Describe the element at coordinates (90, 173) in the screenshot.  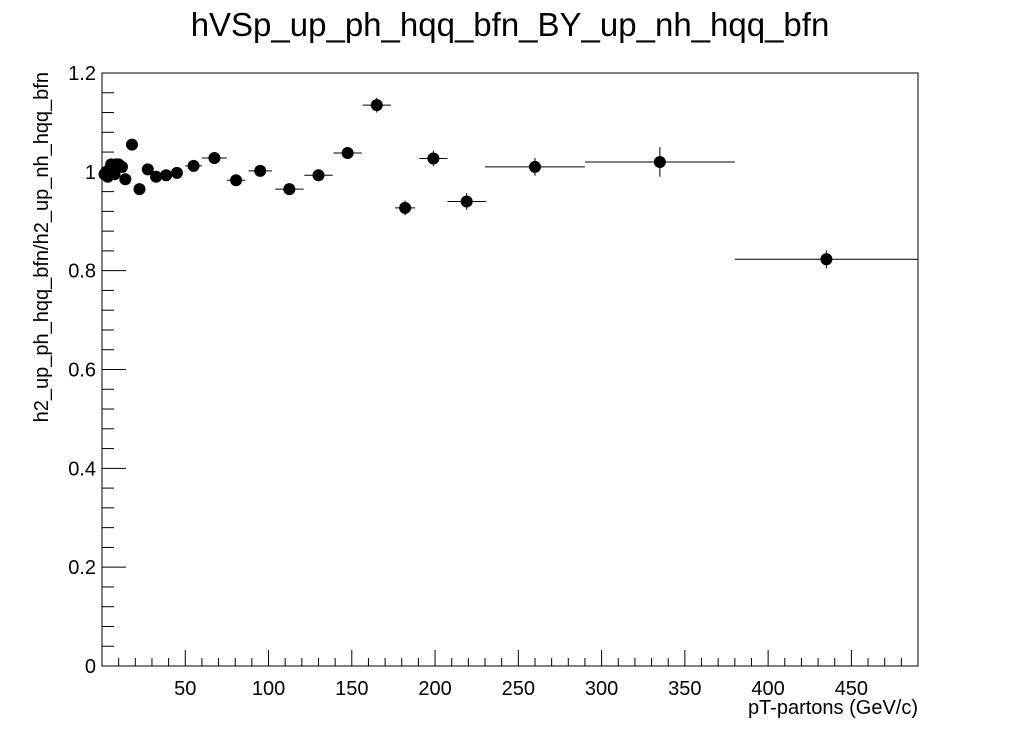
I see `y-tick-label: 1` at that location.